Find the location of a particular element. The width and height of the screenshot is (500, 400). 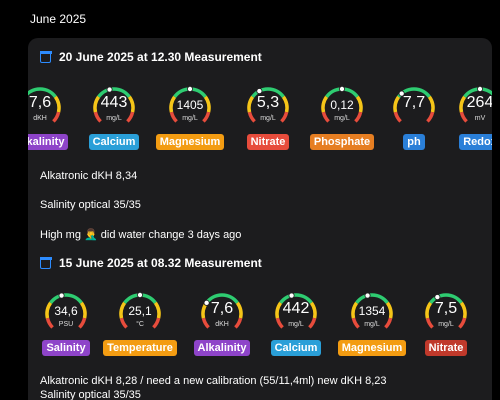

gauge-phosphate: 0,12 mg/L Phosphate is located at coordinates (342, 118).